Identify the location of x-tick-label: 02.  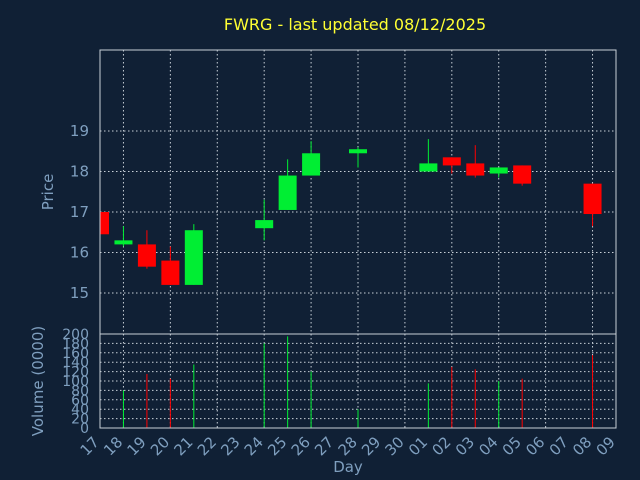
(441, 446).